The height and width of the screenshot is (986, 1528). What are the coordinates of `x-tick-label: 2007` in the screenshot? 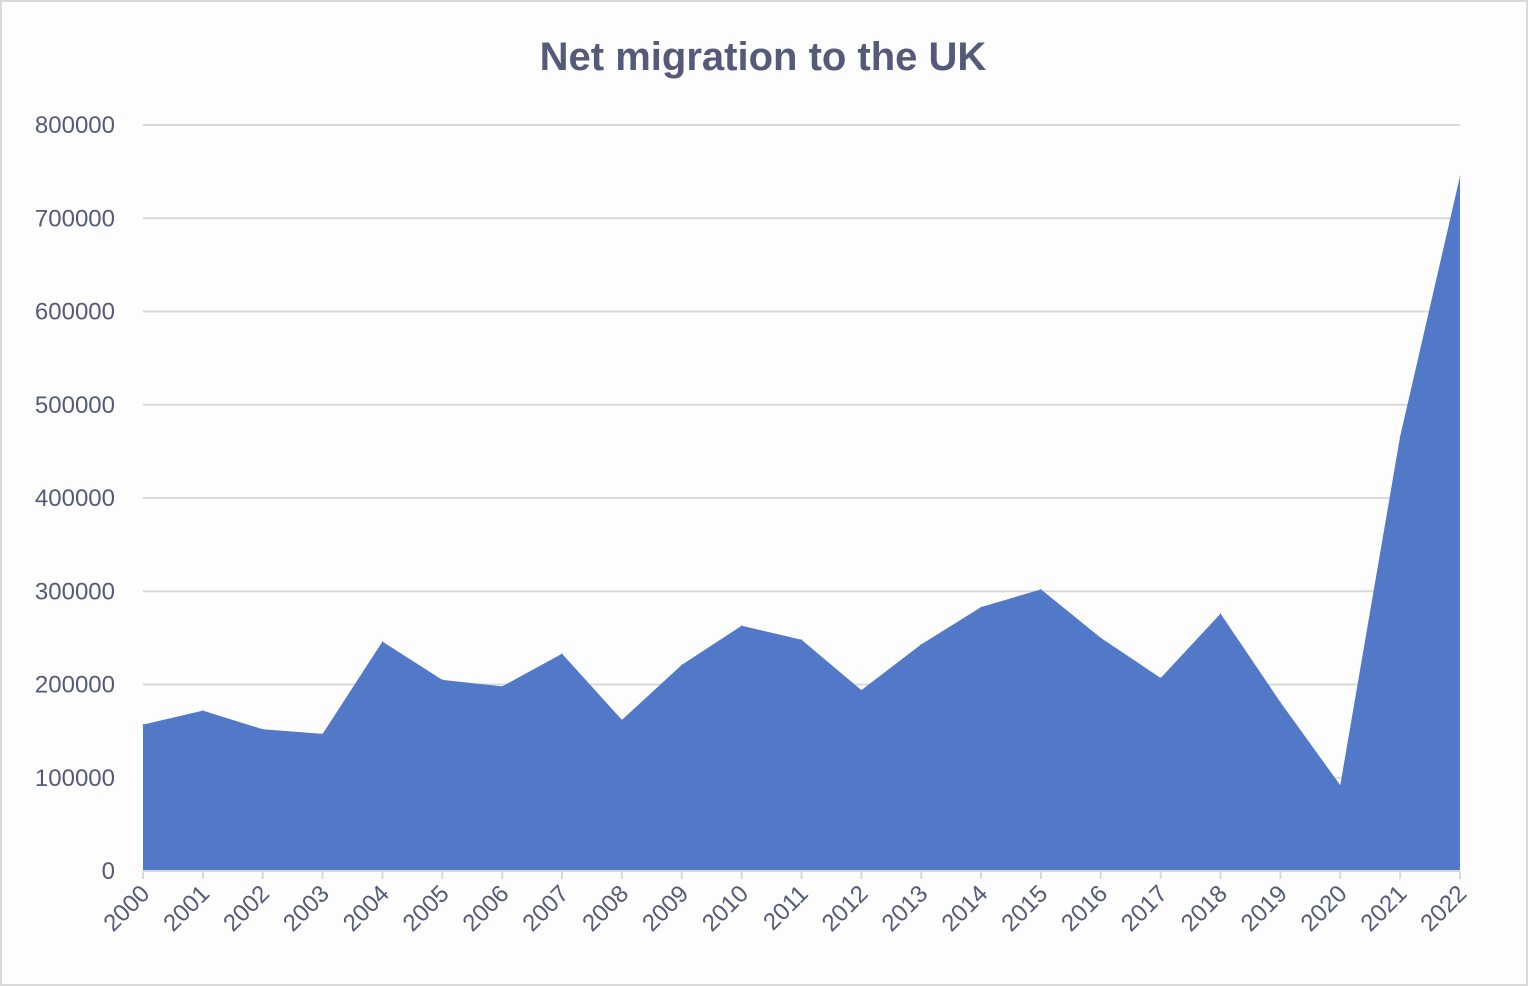 It's located at (545, 908).